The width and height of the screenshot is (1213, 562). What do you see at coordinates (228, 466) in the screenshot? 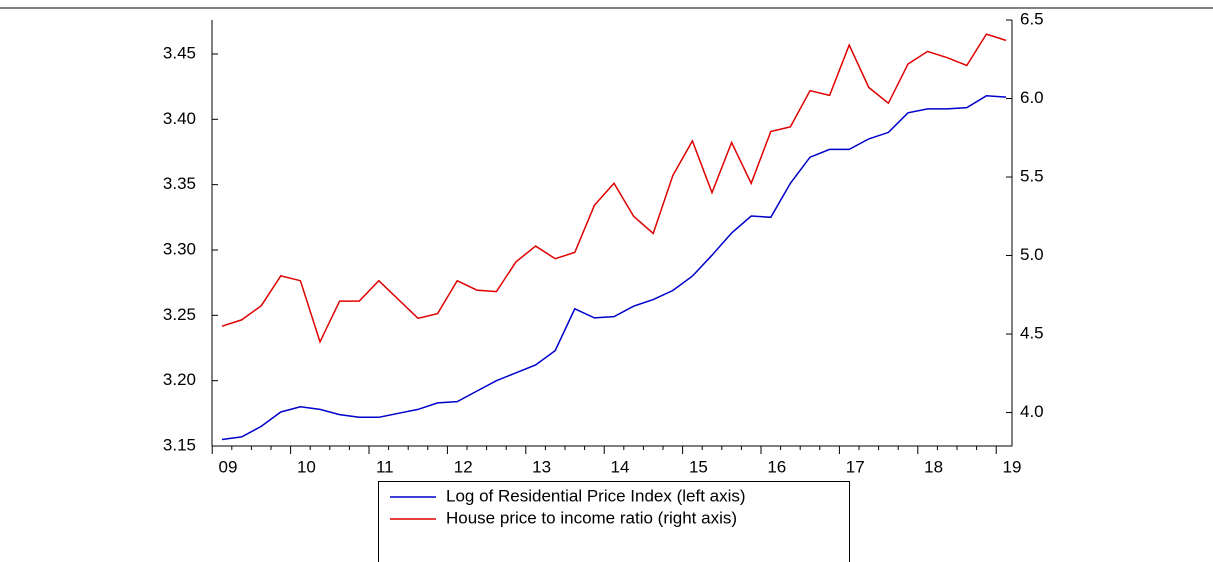
I see `x-tick-label: 09` at bounding box center [228, 466].